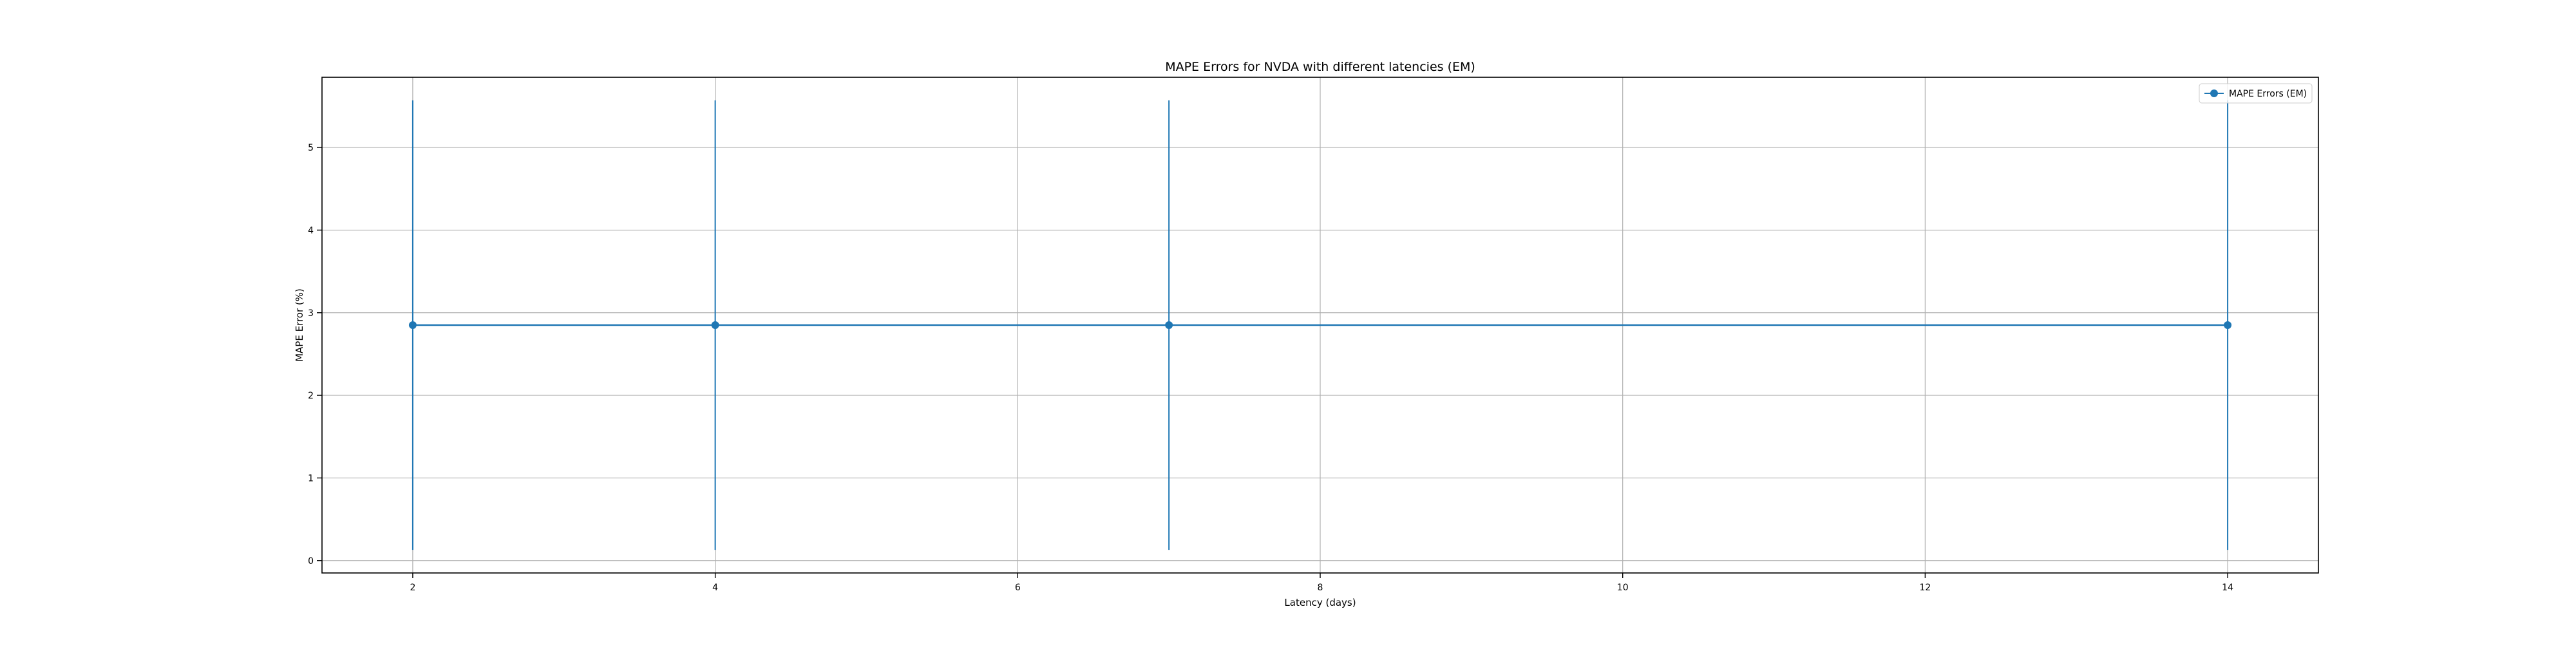 The width and height of the screenshot is (2576, 647). I want to click on x-tick-label: 6, so click(1018, 588).